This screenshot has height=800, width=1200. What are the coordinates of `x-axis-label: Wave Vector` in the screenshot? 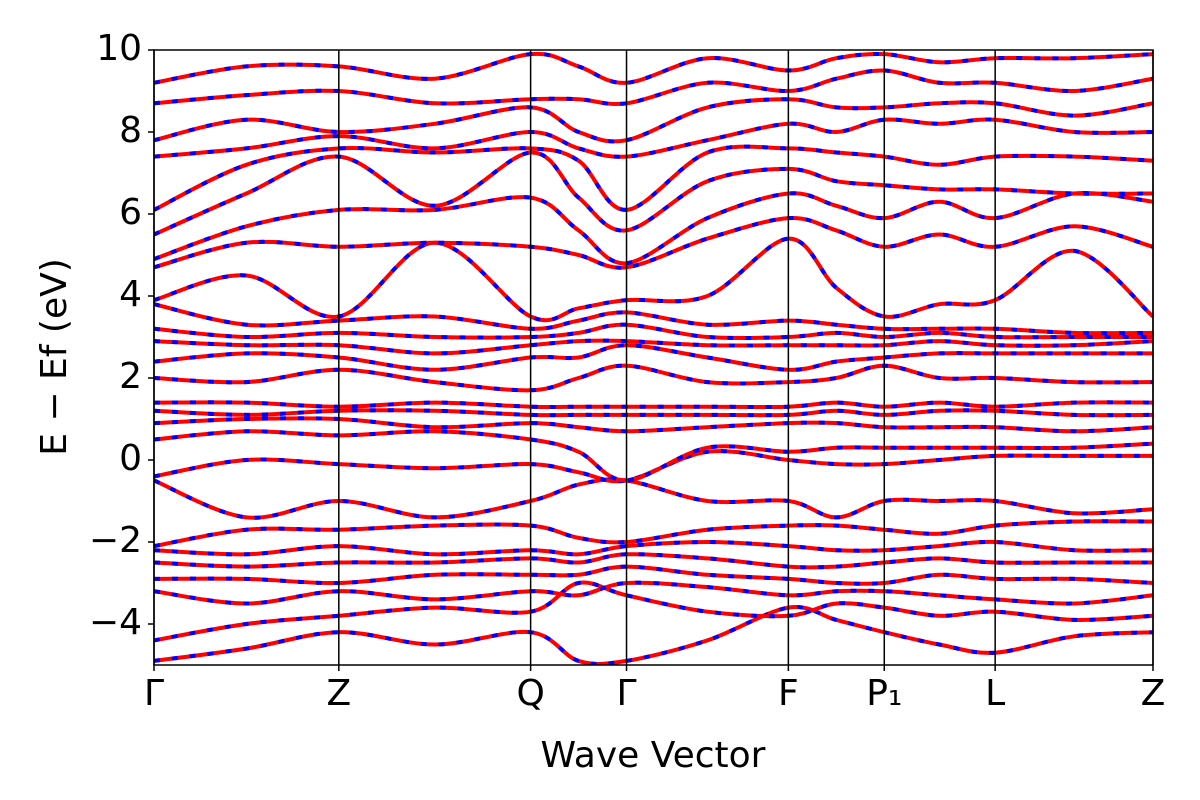 It's located at (653, 755).